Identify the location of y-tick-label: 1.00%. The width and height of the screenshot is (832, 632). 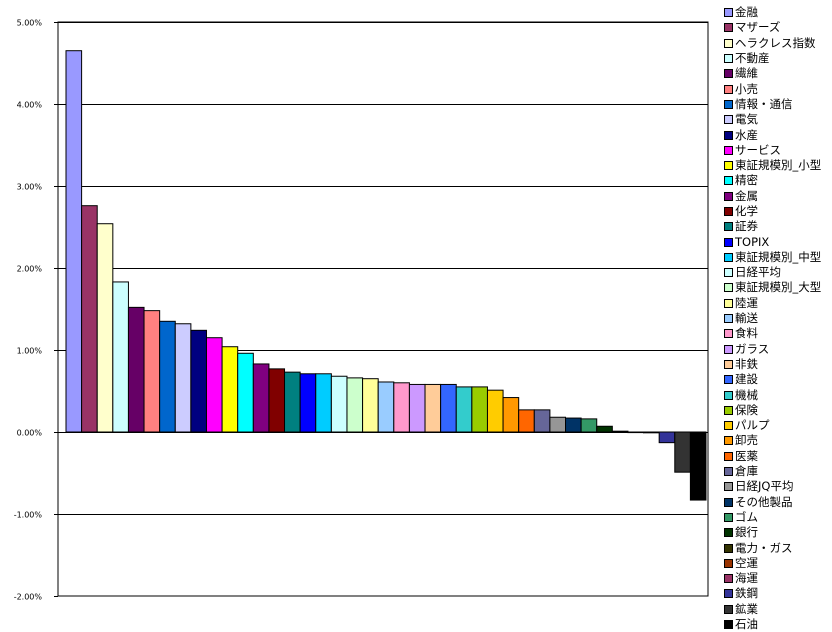
(30, 351).